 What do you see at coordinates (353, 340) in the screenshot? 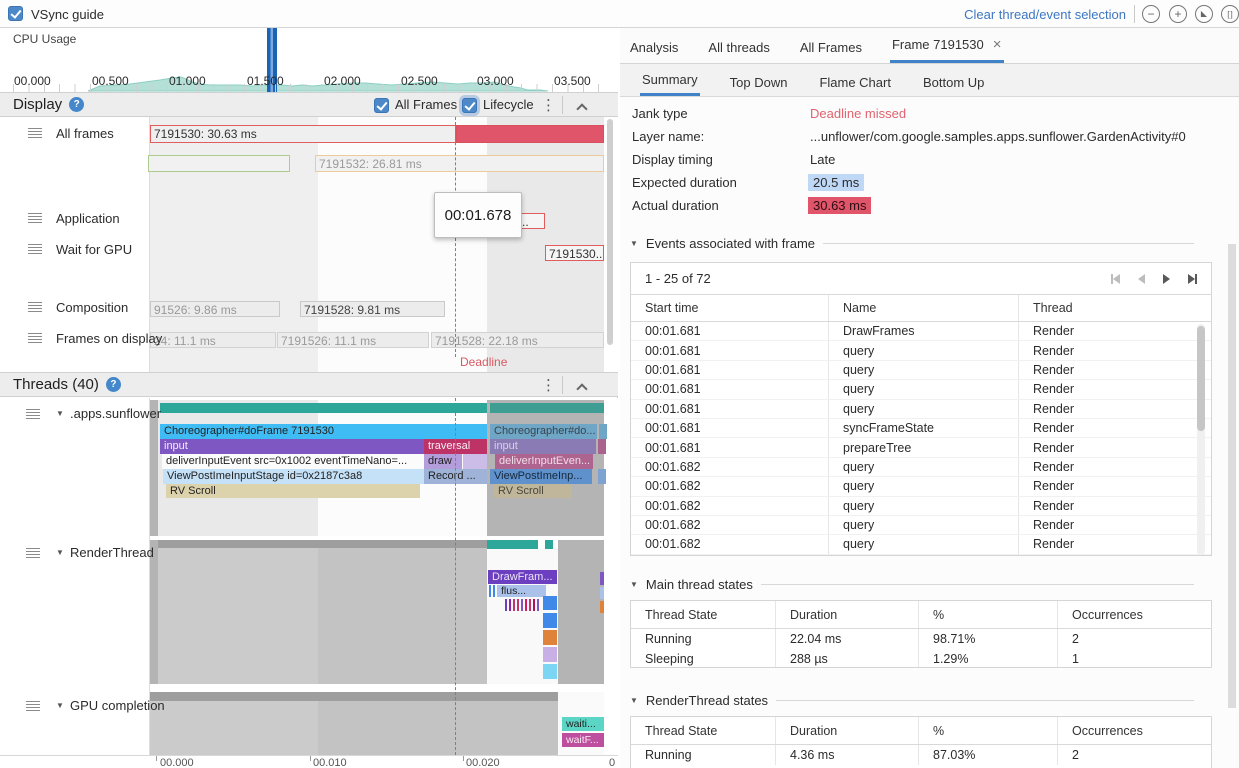
I see `frames-on-display-bar: 7191526: 11.1 ms` at bounding box center [353, 340].